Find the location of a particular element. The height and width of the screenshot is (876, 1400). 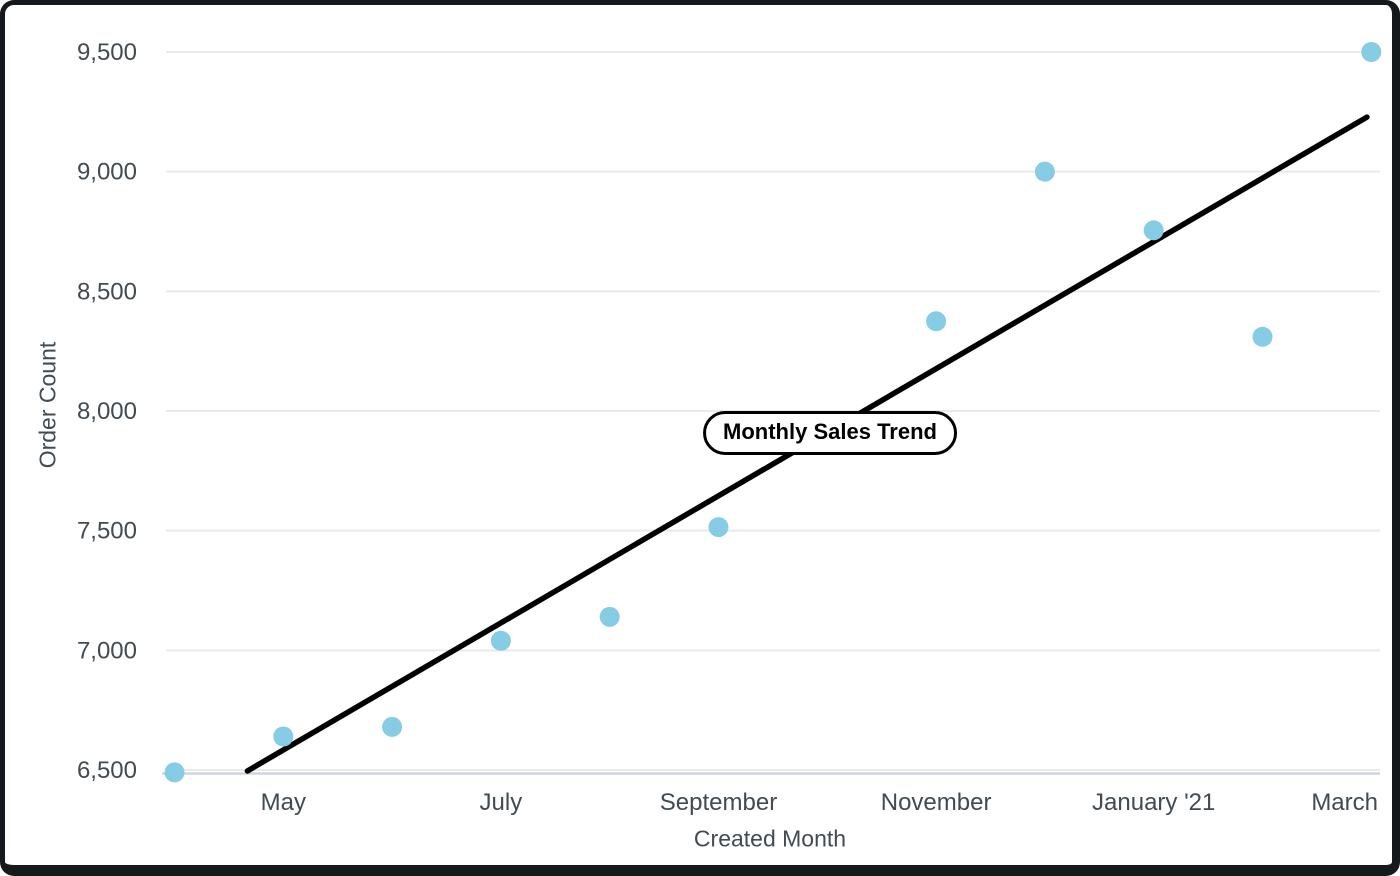

y-tick-label: 6,500 is located at coordinates (107, 770).